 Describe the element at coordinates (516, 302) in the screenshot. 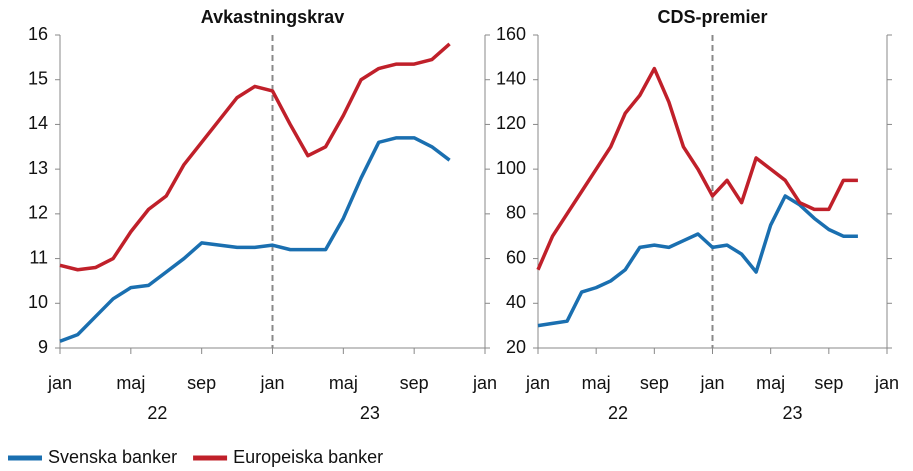

I see `y-tick-label: 40` at that location.